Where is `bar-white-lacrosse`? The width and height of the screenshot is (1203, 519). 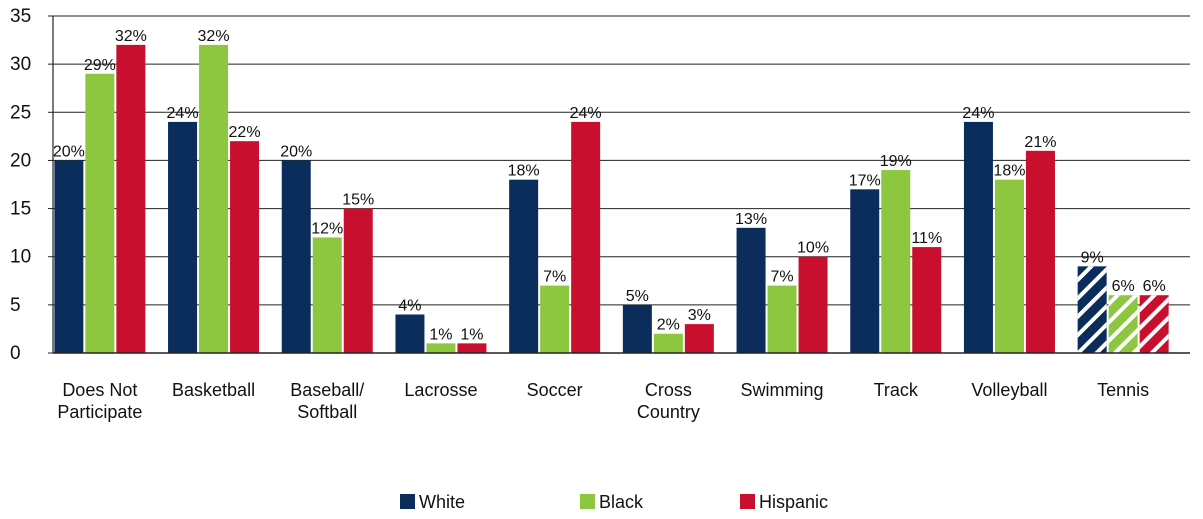
bar-white-lacrosse is located at coordinates (410, 333).